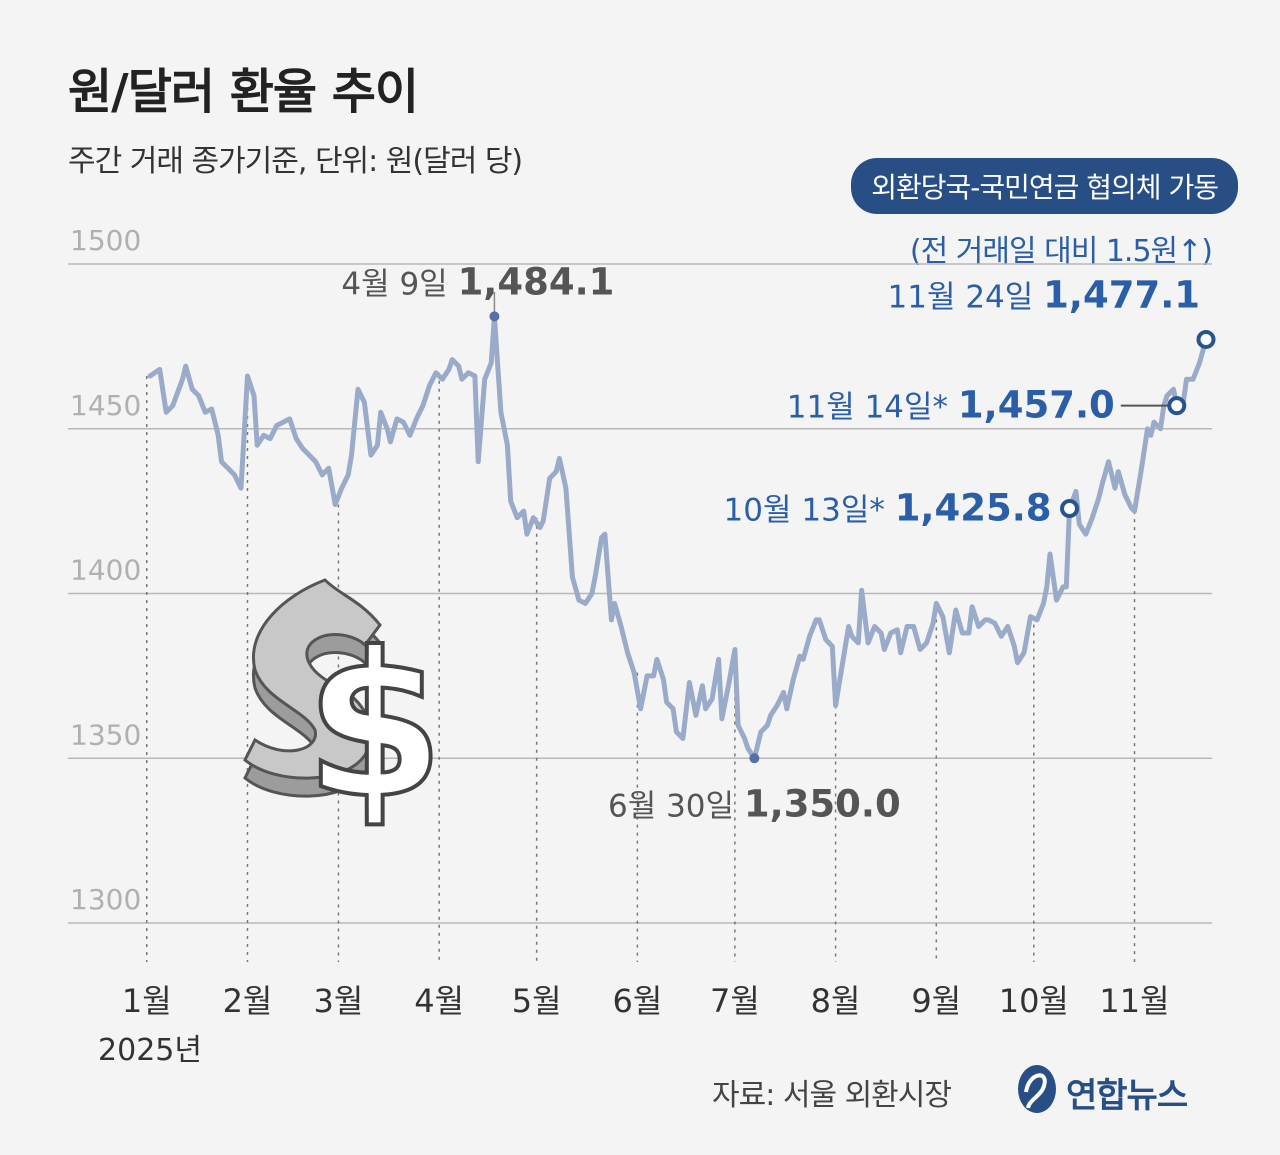  What do you see at coordinates (105, 240) in the screenshot?
I see `y-tick-label: 1500` at bounding box center [105, 240].